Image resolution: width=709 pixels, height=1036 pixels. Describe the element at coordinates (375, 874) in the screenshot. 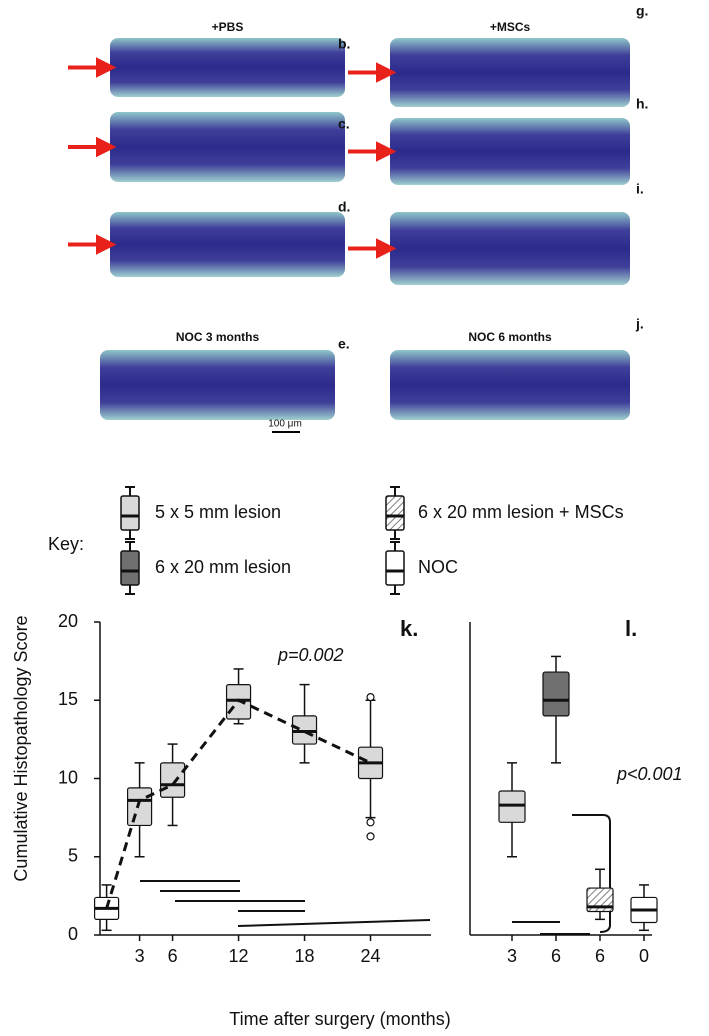

I see `significance-lines` at that location.